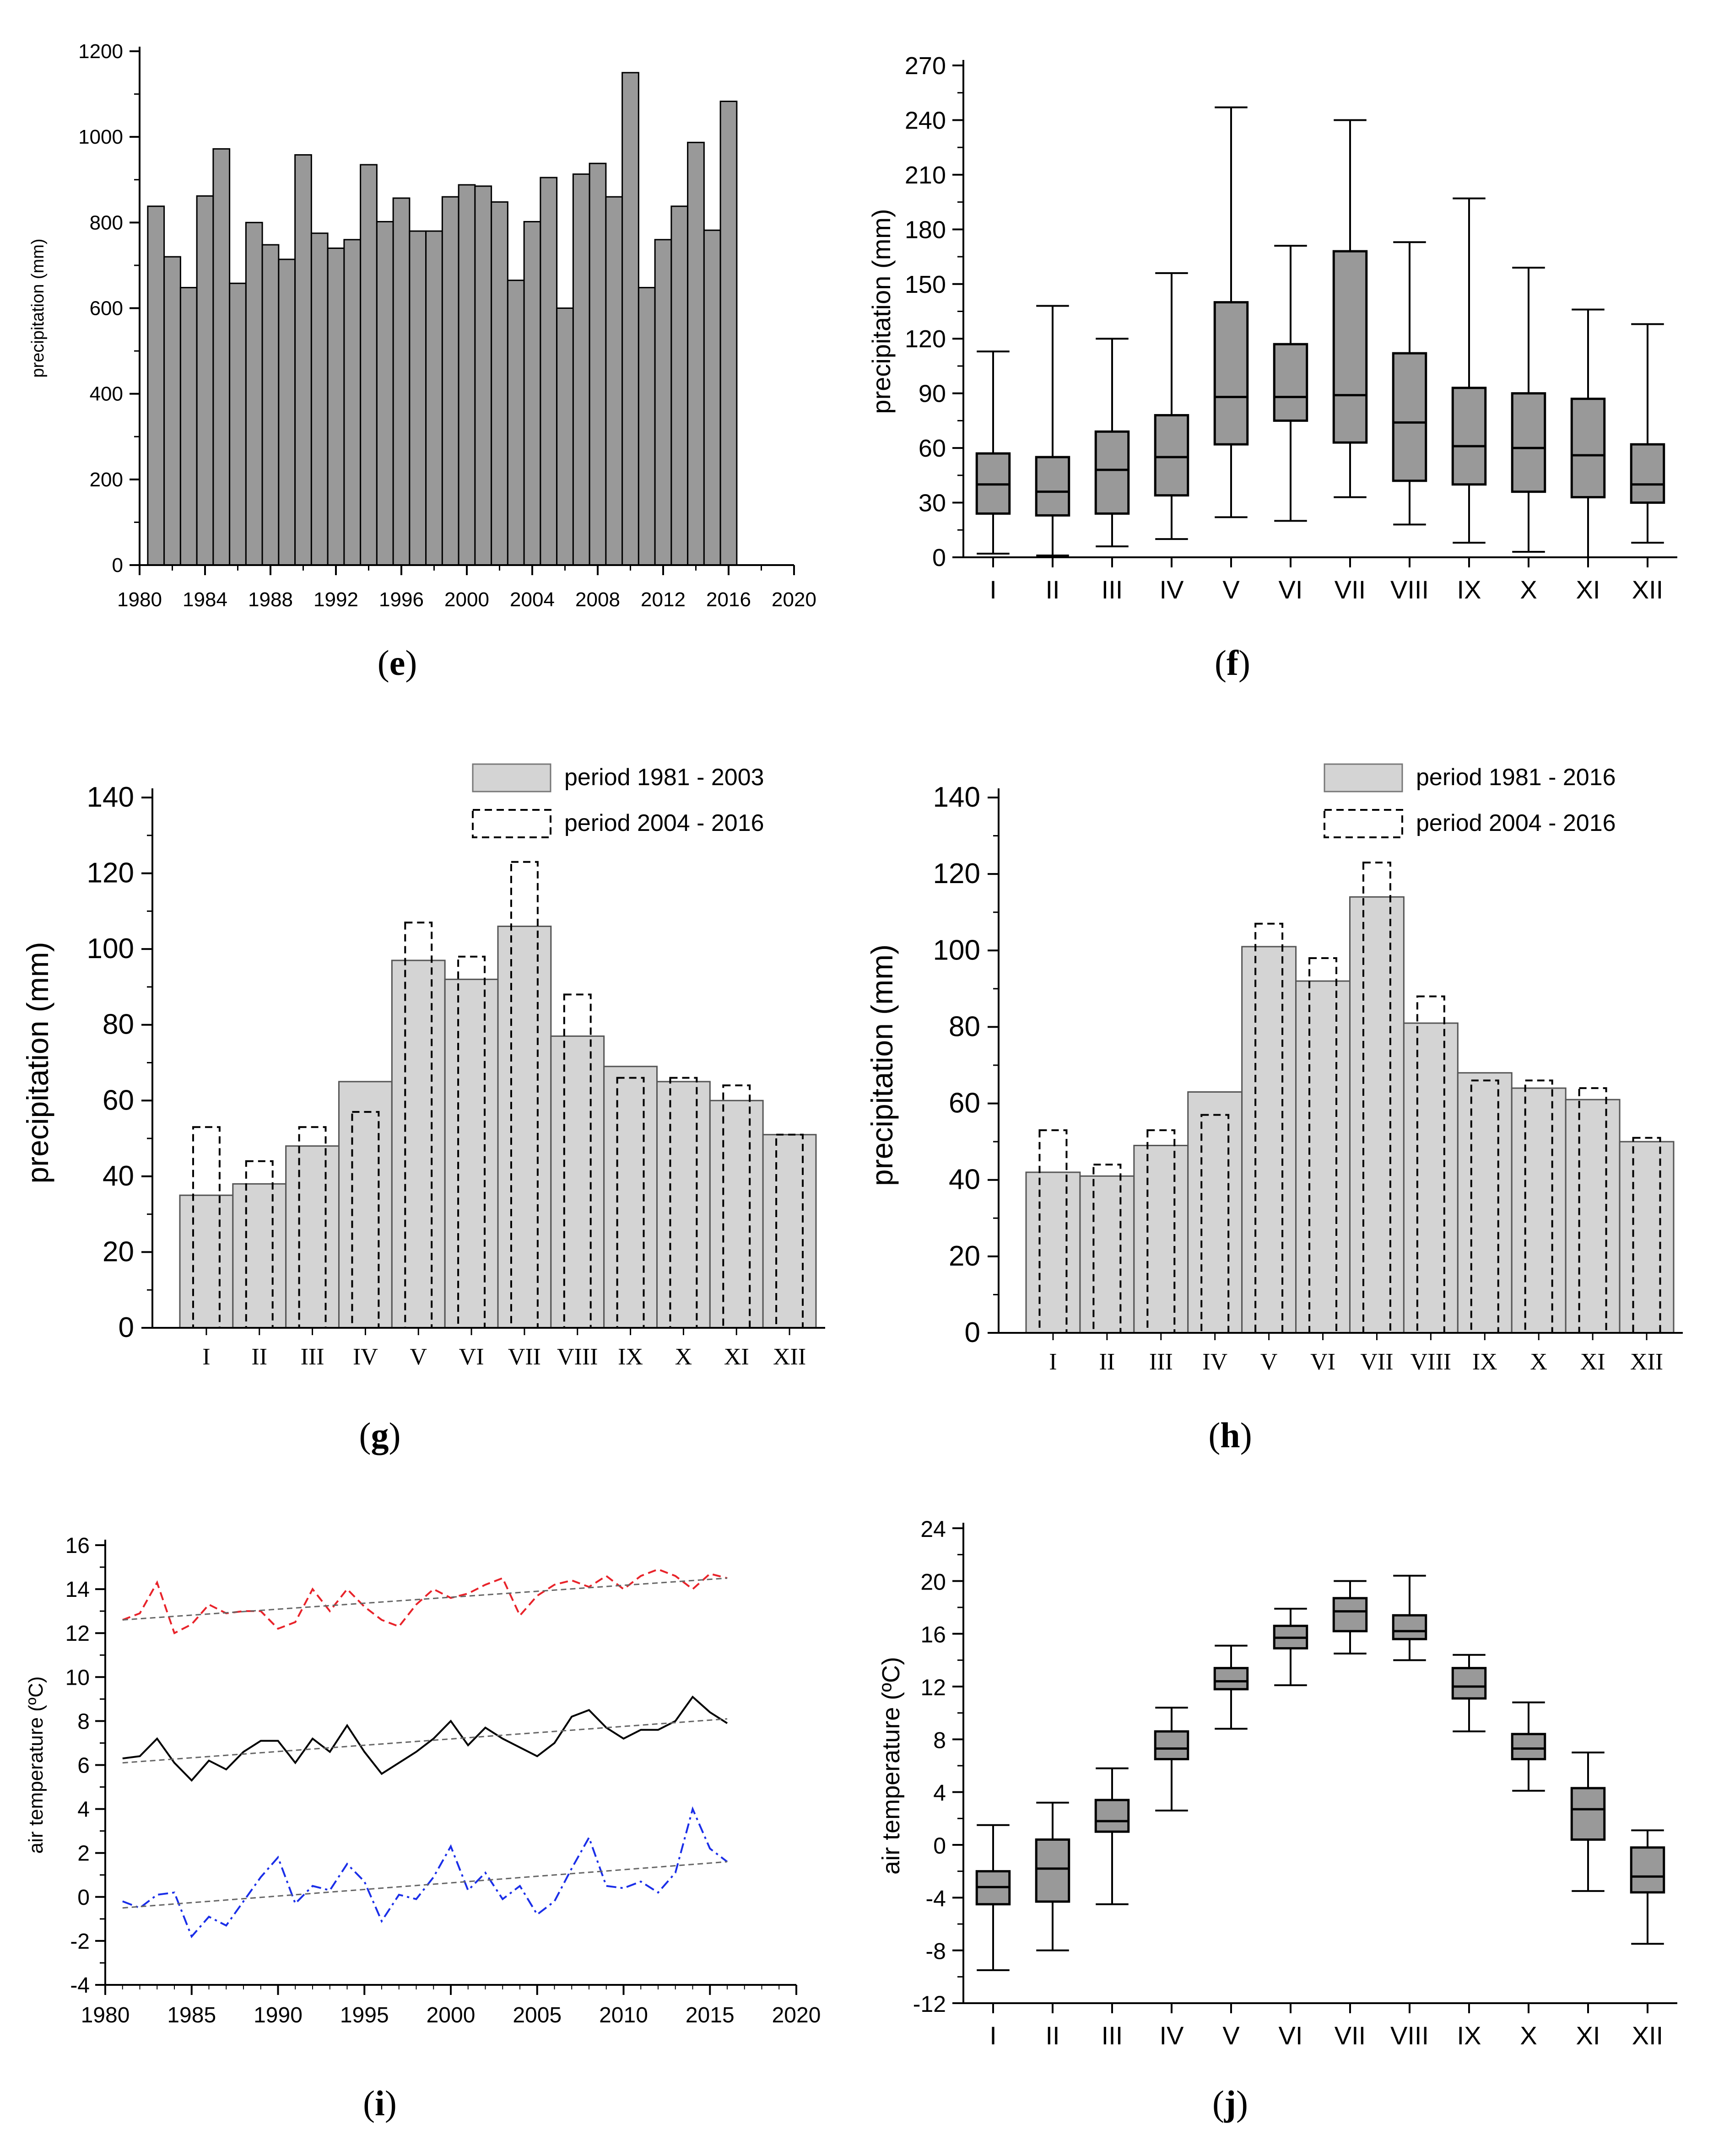 The height and width of the screenshot is (2156, 1713). What do you see at coordinates (925, 121) in the screenshot?
I see `y-tick-label: 240` at bounding box center [925, 121].